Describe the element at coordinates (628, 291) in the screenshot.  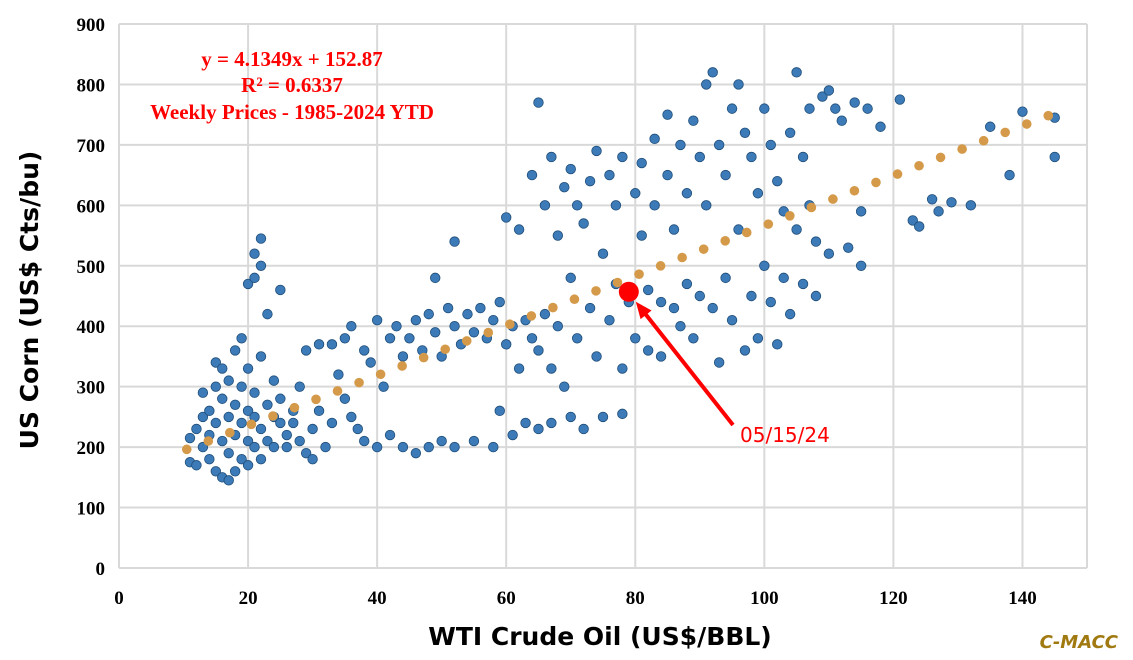
I see `highlight-point` at that location.